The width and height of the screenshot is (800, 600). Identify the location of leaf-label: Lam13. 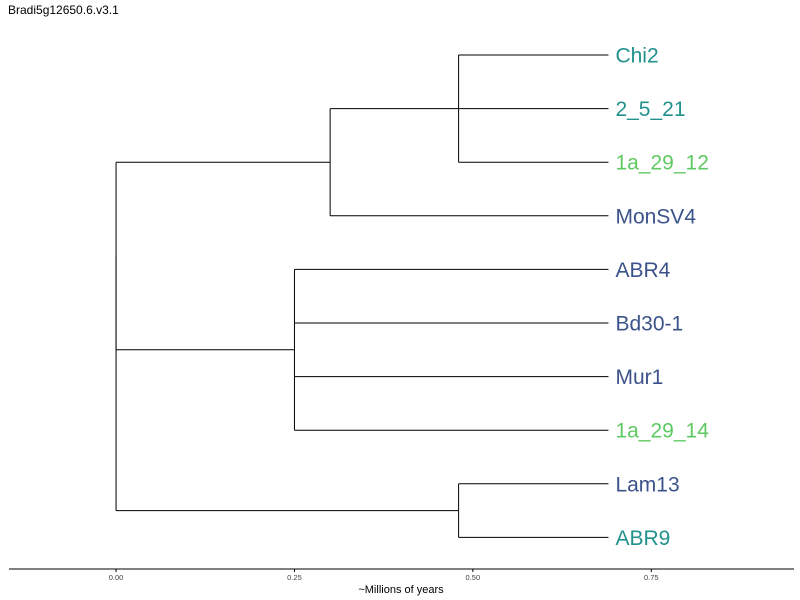
(647, 484).